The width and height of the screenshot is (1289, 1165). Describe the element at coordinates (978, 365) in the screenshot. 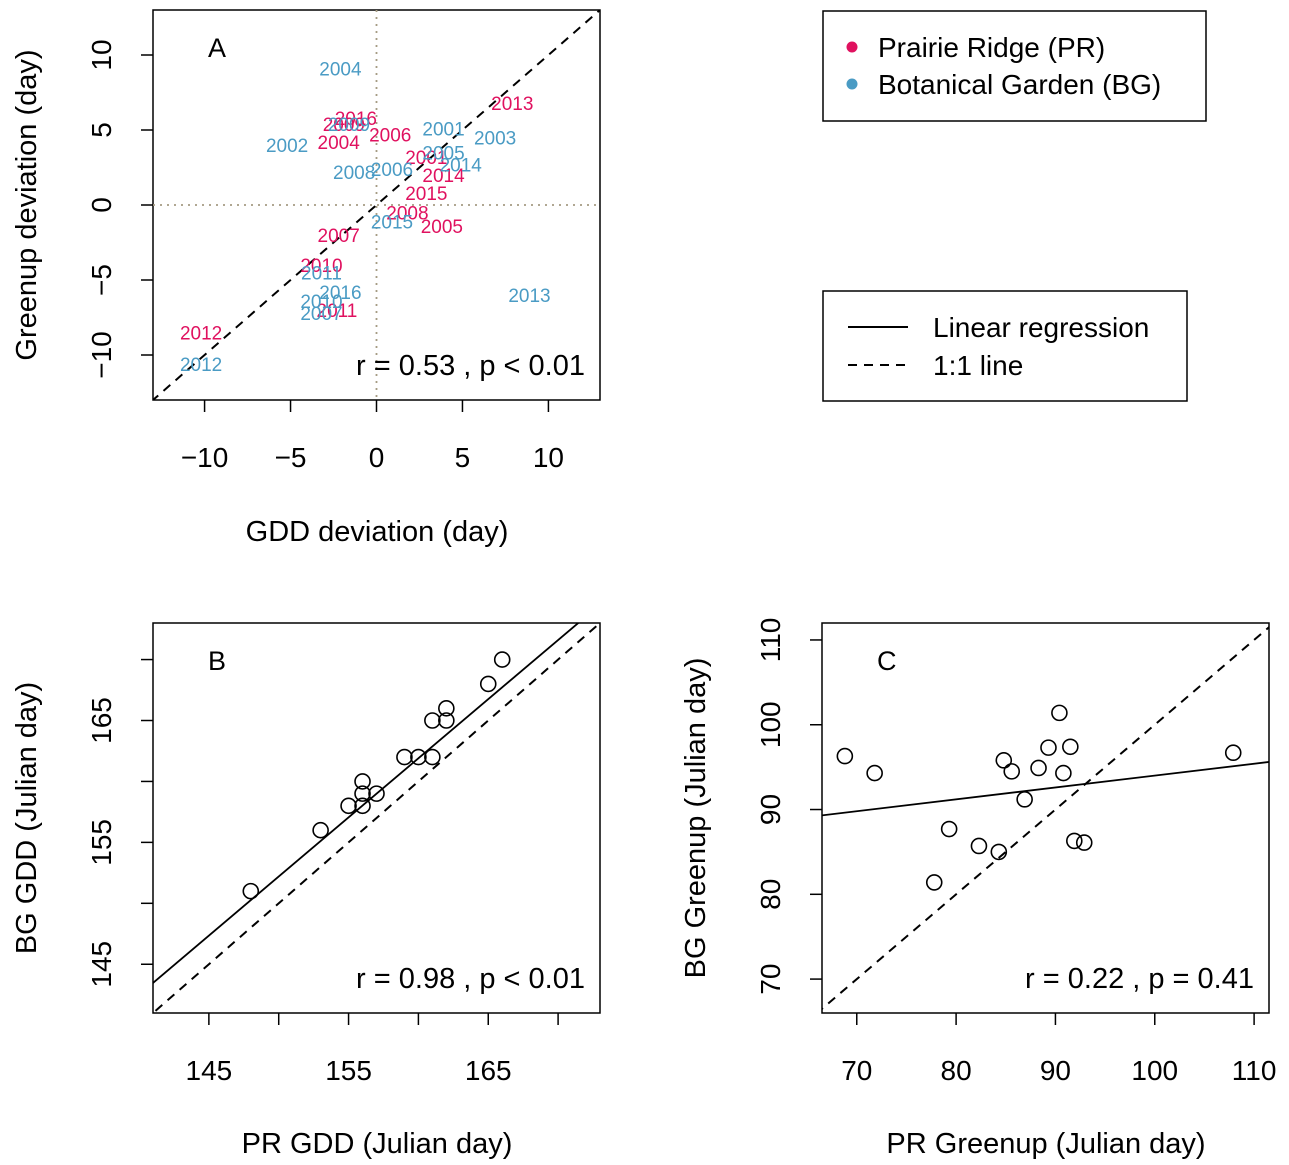

I see `legend-label-one-to-one: 1:1 line` at that location.